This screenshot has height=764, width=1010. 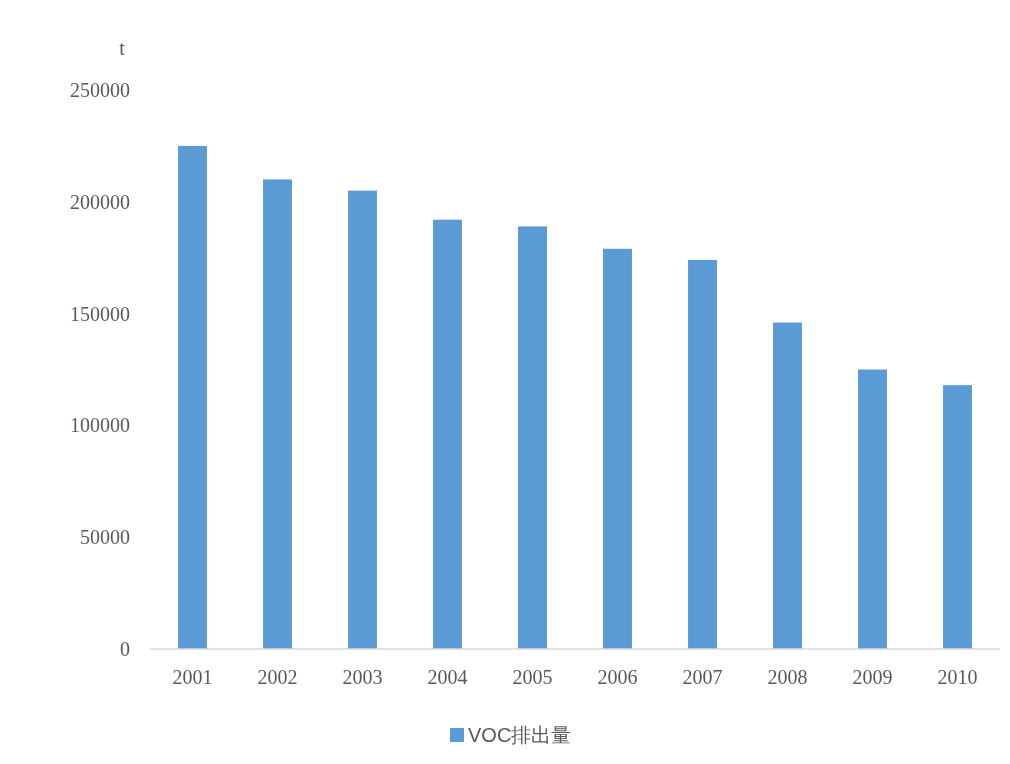 What do you see at coordinates (532, 677) in the screenshot?
I see `xtick: 2005` at bounding box center [532, 677].